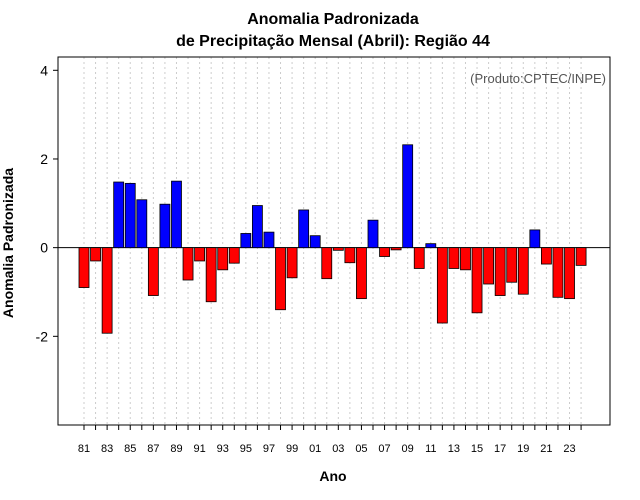 The width and height of the screenshot is (640, 500). Describe the element at coordinates (384, 449) in the screenshot. I see `x-tick-label-07: 07` at that location.